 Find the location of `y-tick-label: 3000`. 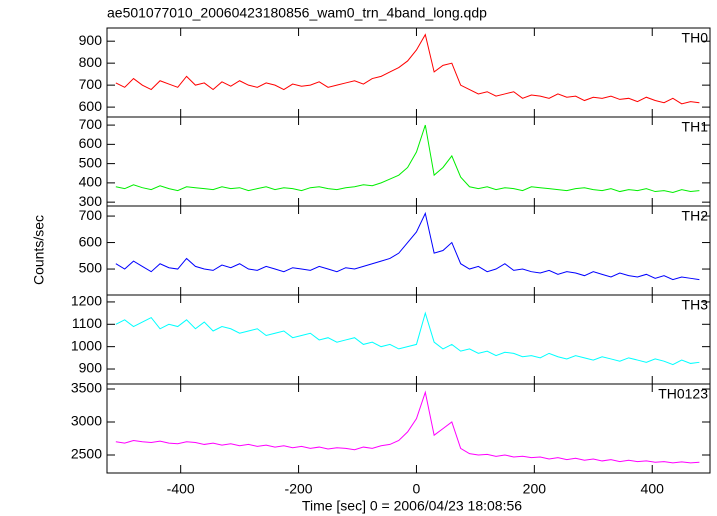

y-tick-label: 3000 is located at coordinates (86, 421).